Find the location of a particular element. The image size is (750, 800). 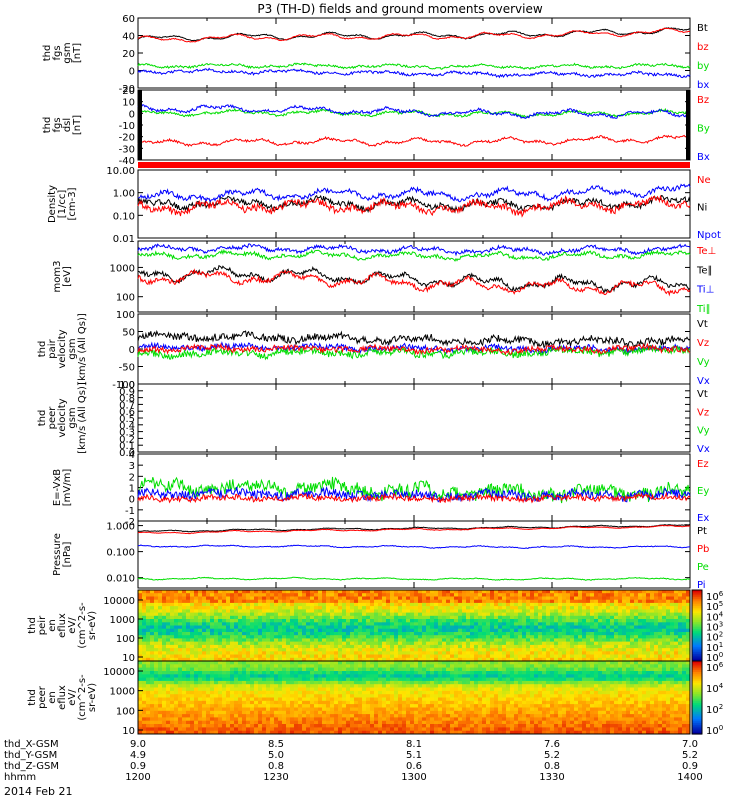

y-axis-label-line: thd is located at coordinates (47, 125).